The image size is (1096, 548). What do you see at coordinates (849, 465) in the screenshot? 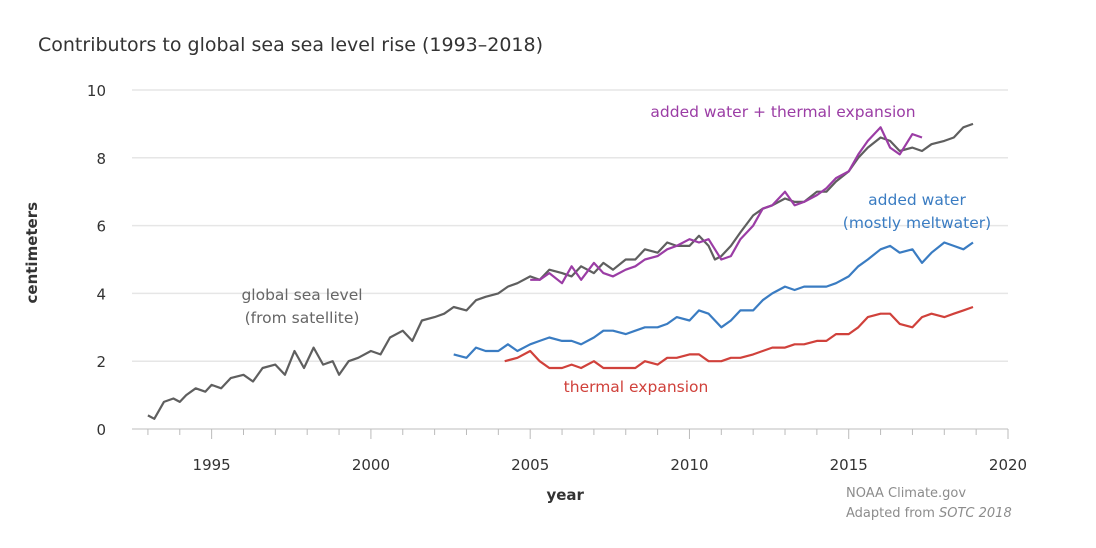
I see `x-tick-label: 2015` at bounding box center [849, 465].